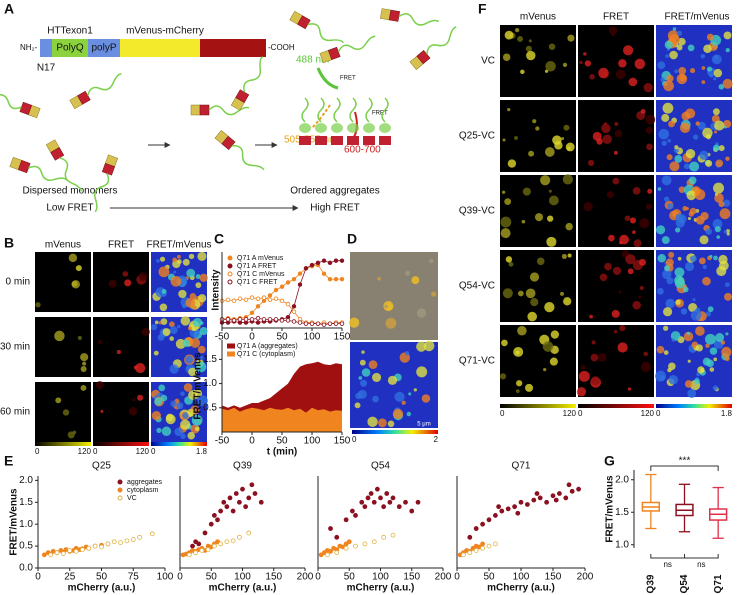 The width and height of the screenshot is (747, 595). Describe the element at coordinates (335, 191) in the screenshot. I see `state-label: Ordered aggregates` at that location.